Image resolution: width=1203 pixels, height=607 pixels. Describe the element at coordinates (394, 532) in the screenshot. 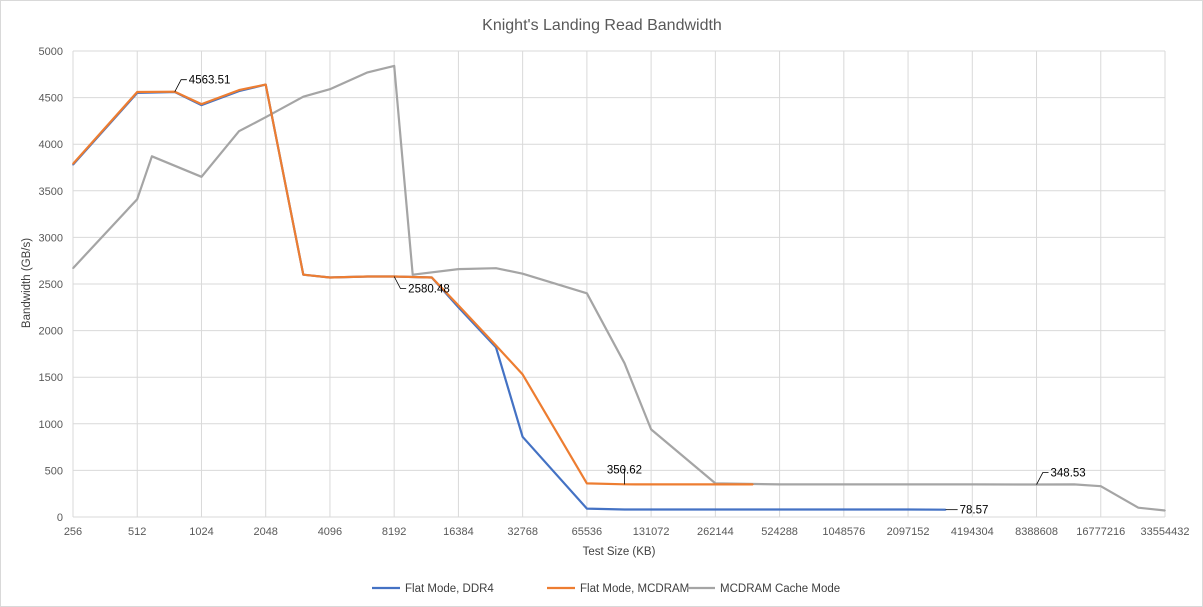

I see `x-tick-label: 8192` at that location.